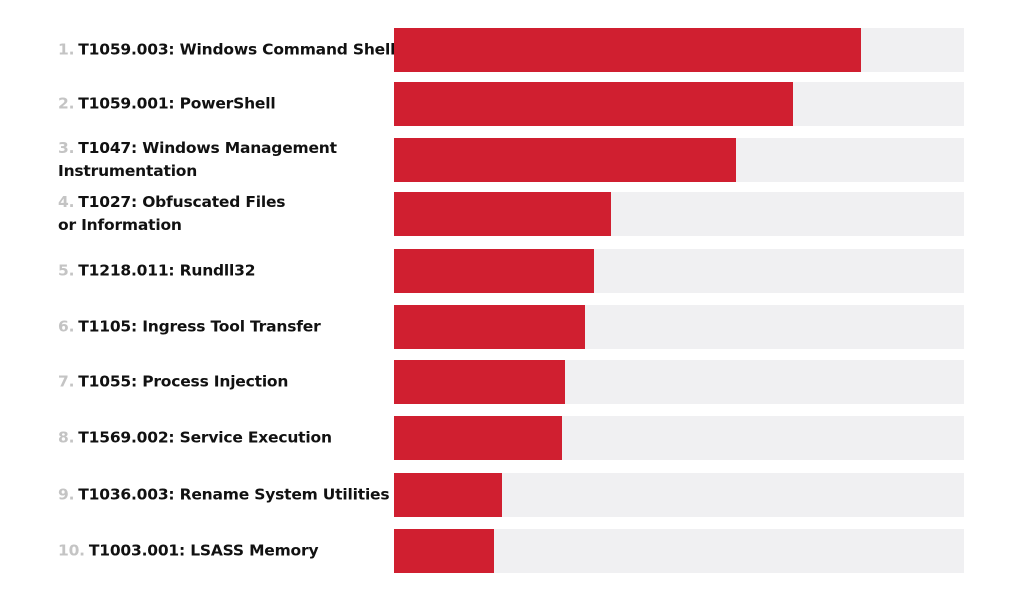 The width and height of the screenshot is (1024, 602). What do you see at coordinates (237, 49) in the screenshot?
I see `category-text: T1059.003: Windows Command Shell` at bounding box center [237, 49].